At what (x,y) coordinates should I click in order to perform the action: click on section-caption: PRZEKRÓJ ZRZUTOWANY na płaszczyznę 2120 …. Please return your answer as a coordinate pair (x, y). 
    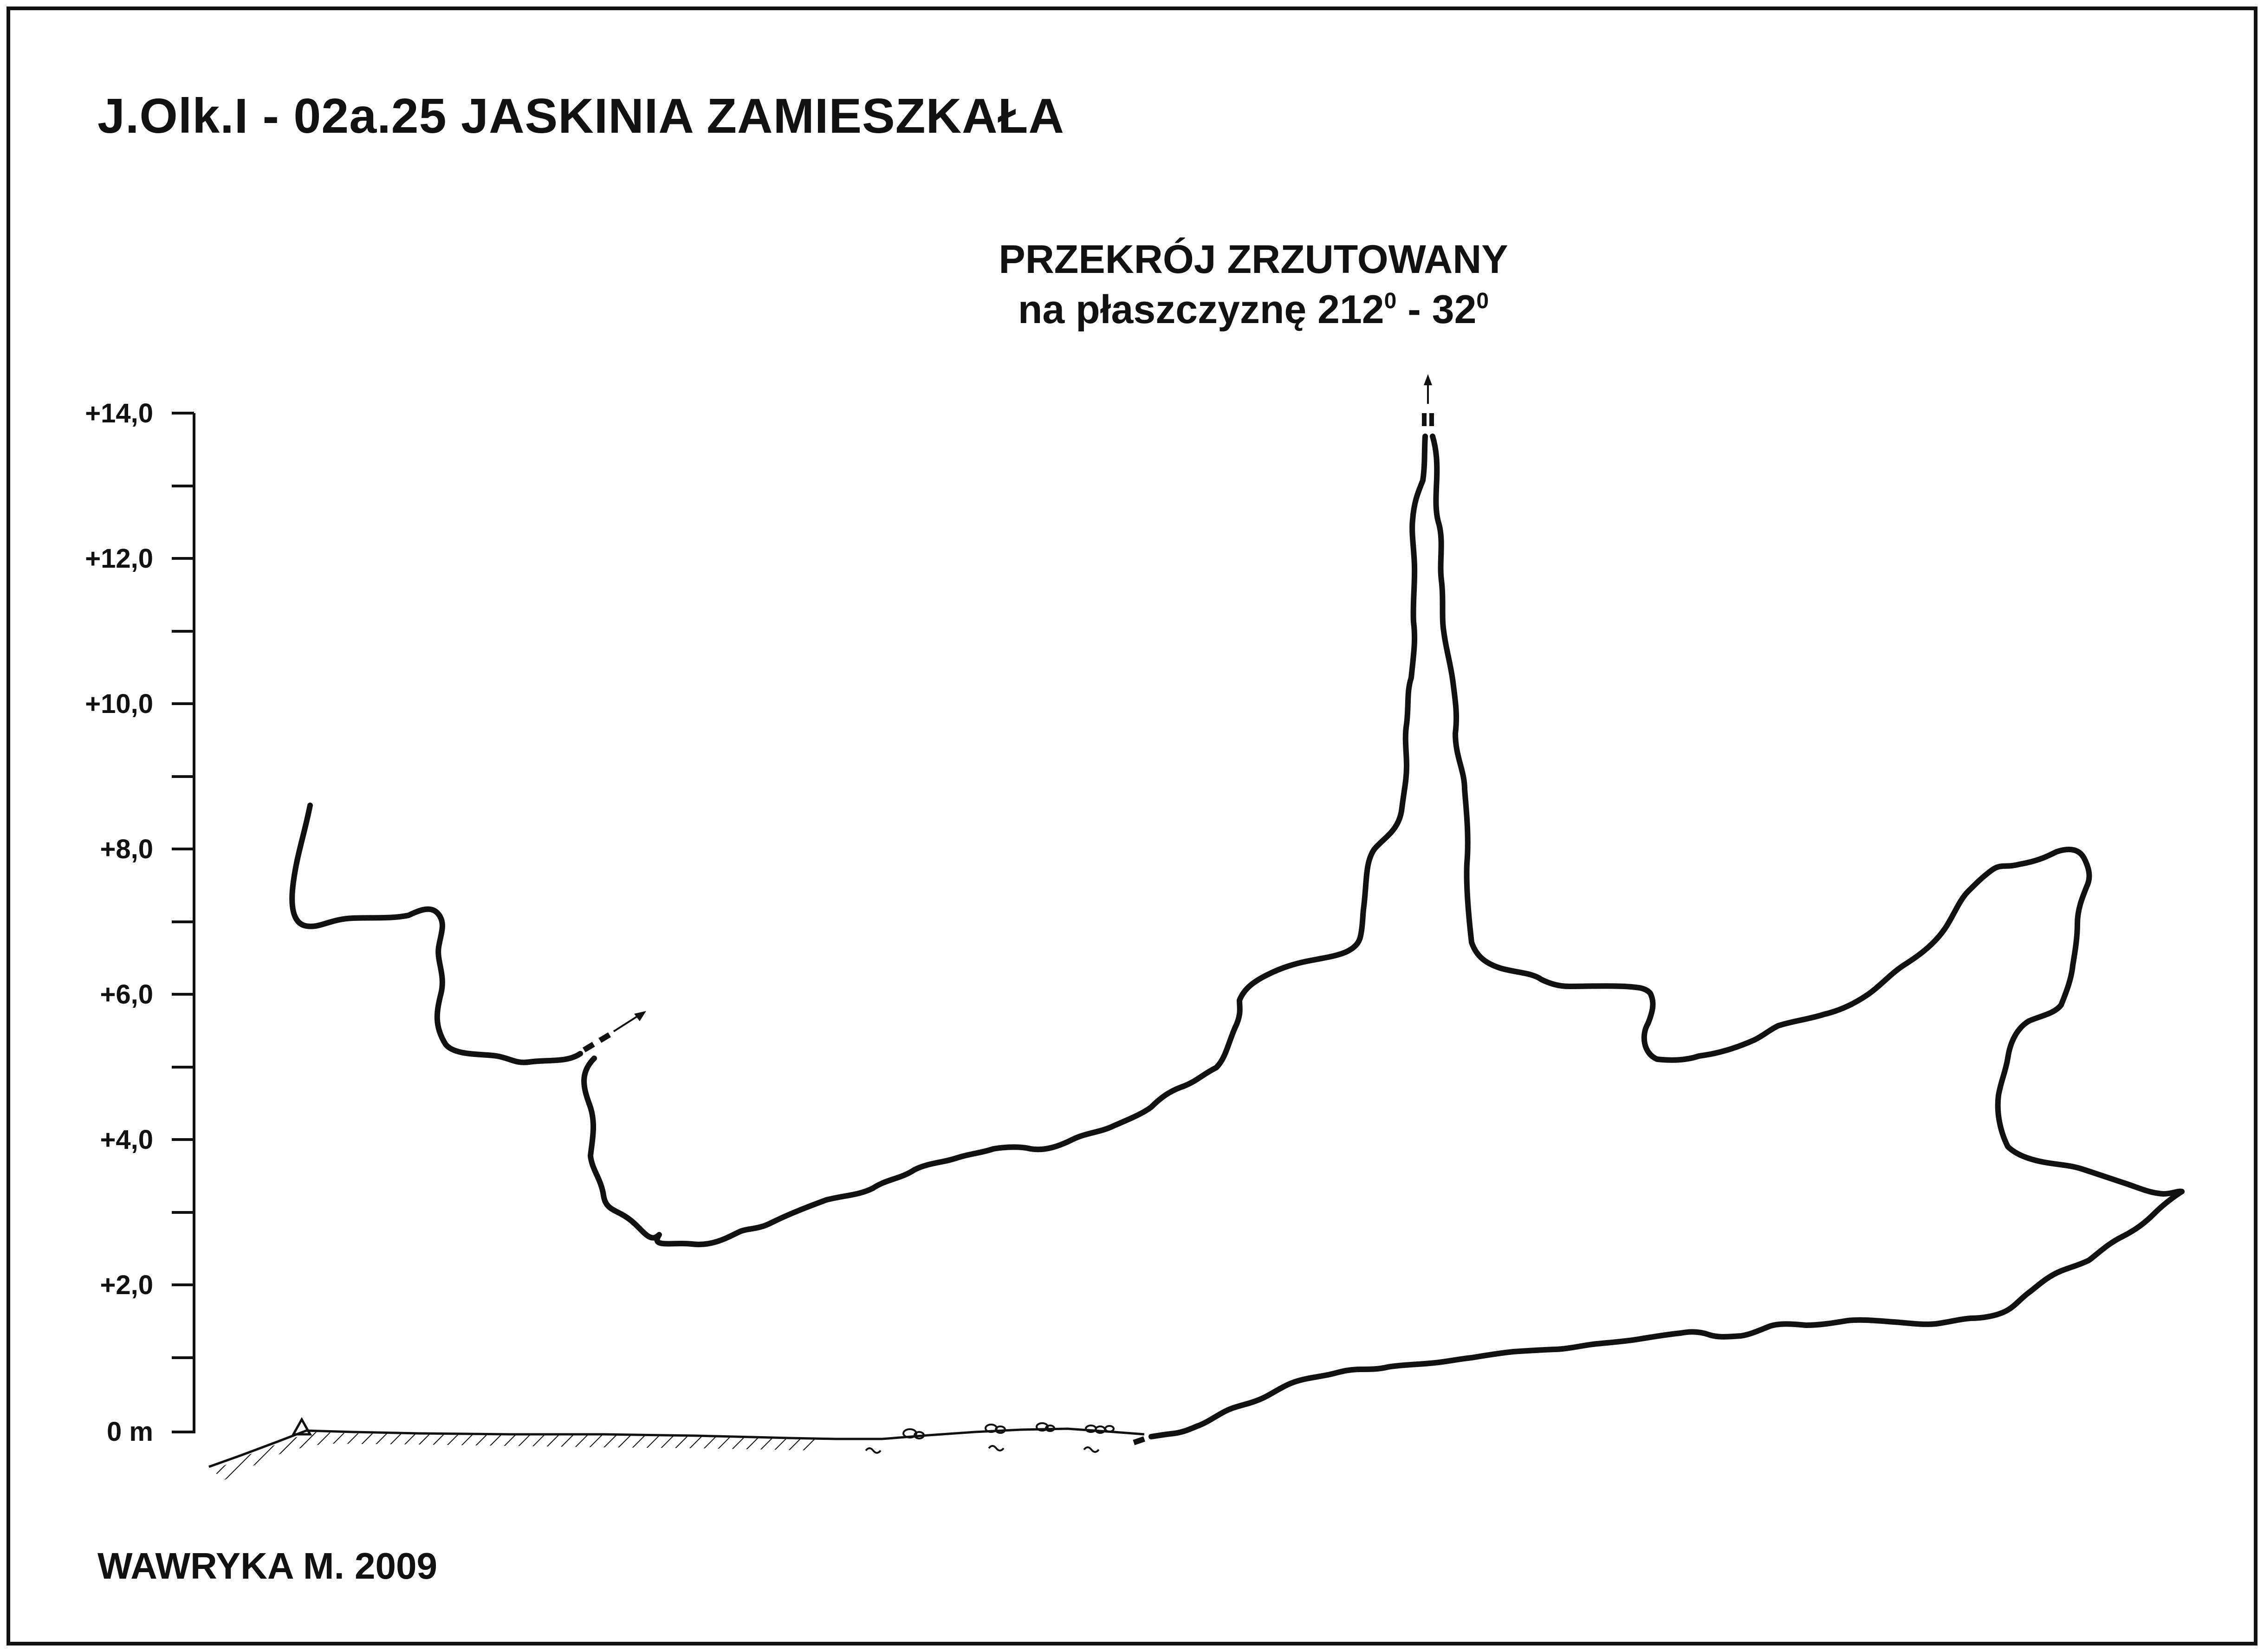
    Looking at the image, I should click on (1254, 284).